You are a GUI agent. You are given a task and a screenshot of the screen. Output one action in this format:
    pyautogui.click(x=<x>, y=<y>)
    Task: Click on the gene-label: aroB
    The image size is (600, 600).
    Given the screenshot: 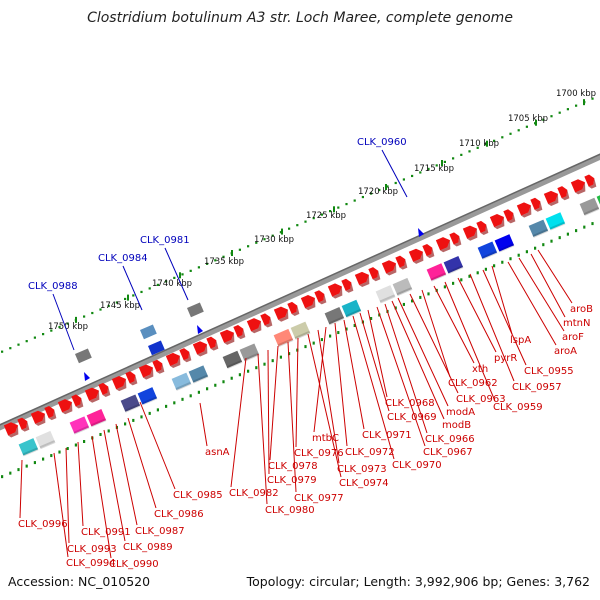 What is the action you would take?
    pyautogui.click(x=581, y=309)
    